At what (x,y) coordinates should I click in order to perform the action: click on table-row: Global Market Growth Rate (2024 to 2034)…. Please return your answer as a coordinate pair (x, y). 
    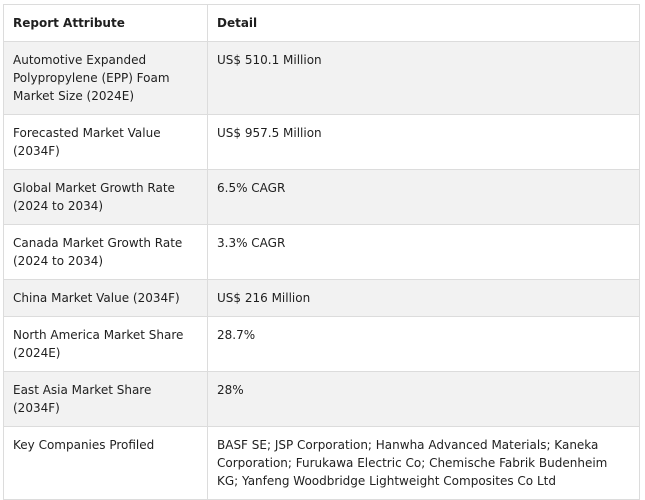
    Looking at the image, I should click on (321, 197).